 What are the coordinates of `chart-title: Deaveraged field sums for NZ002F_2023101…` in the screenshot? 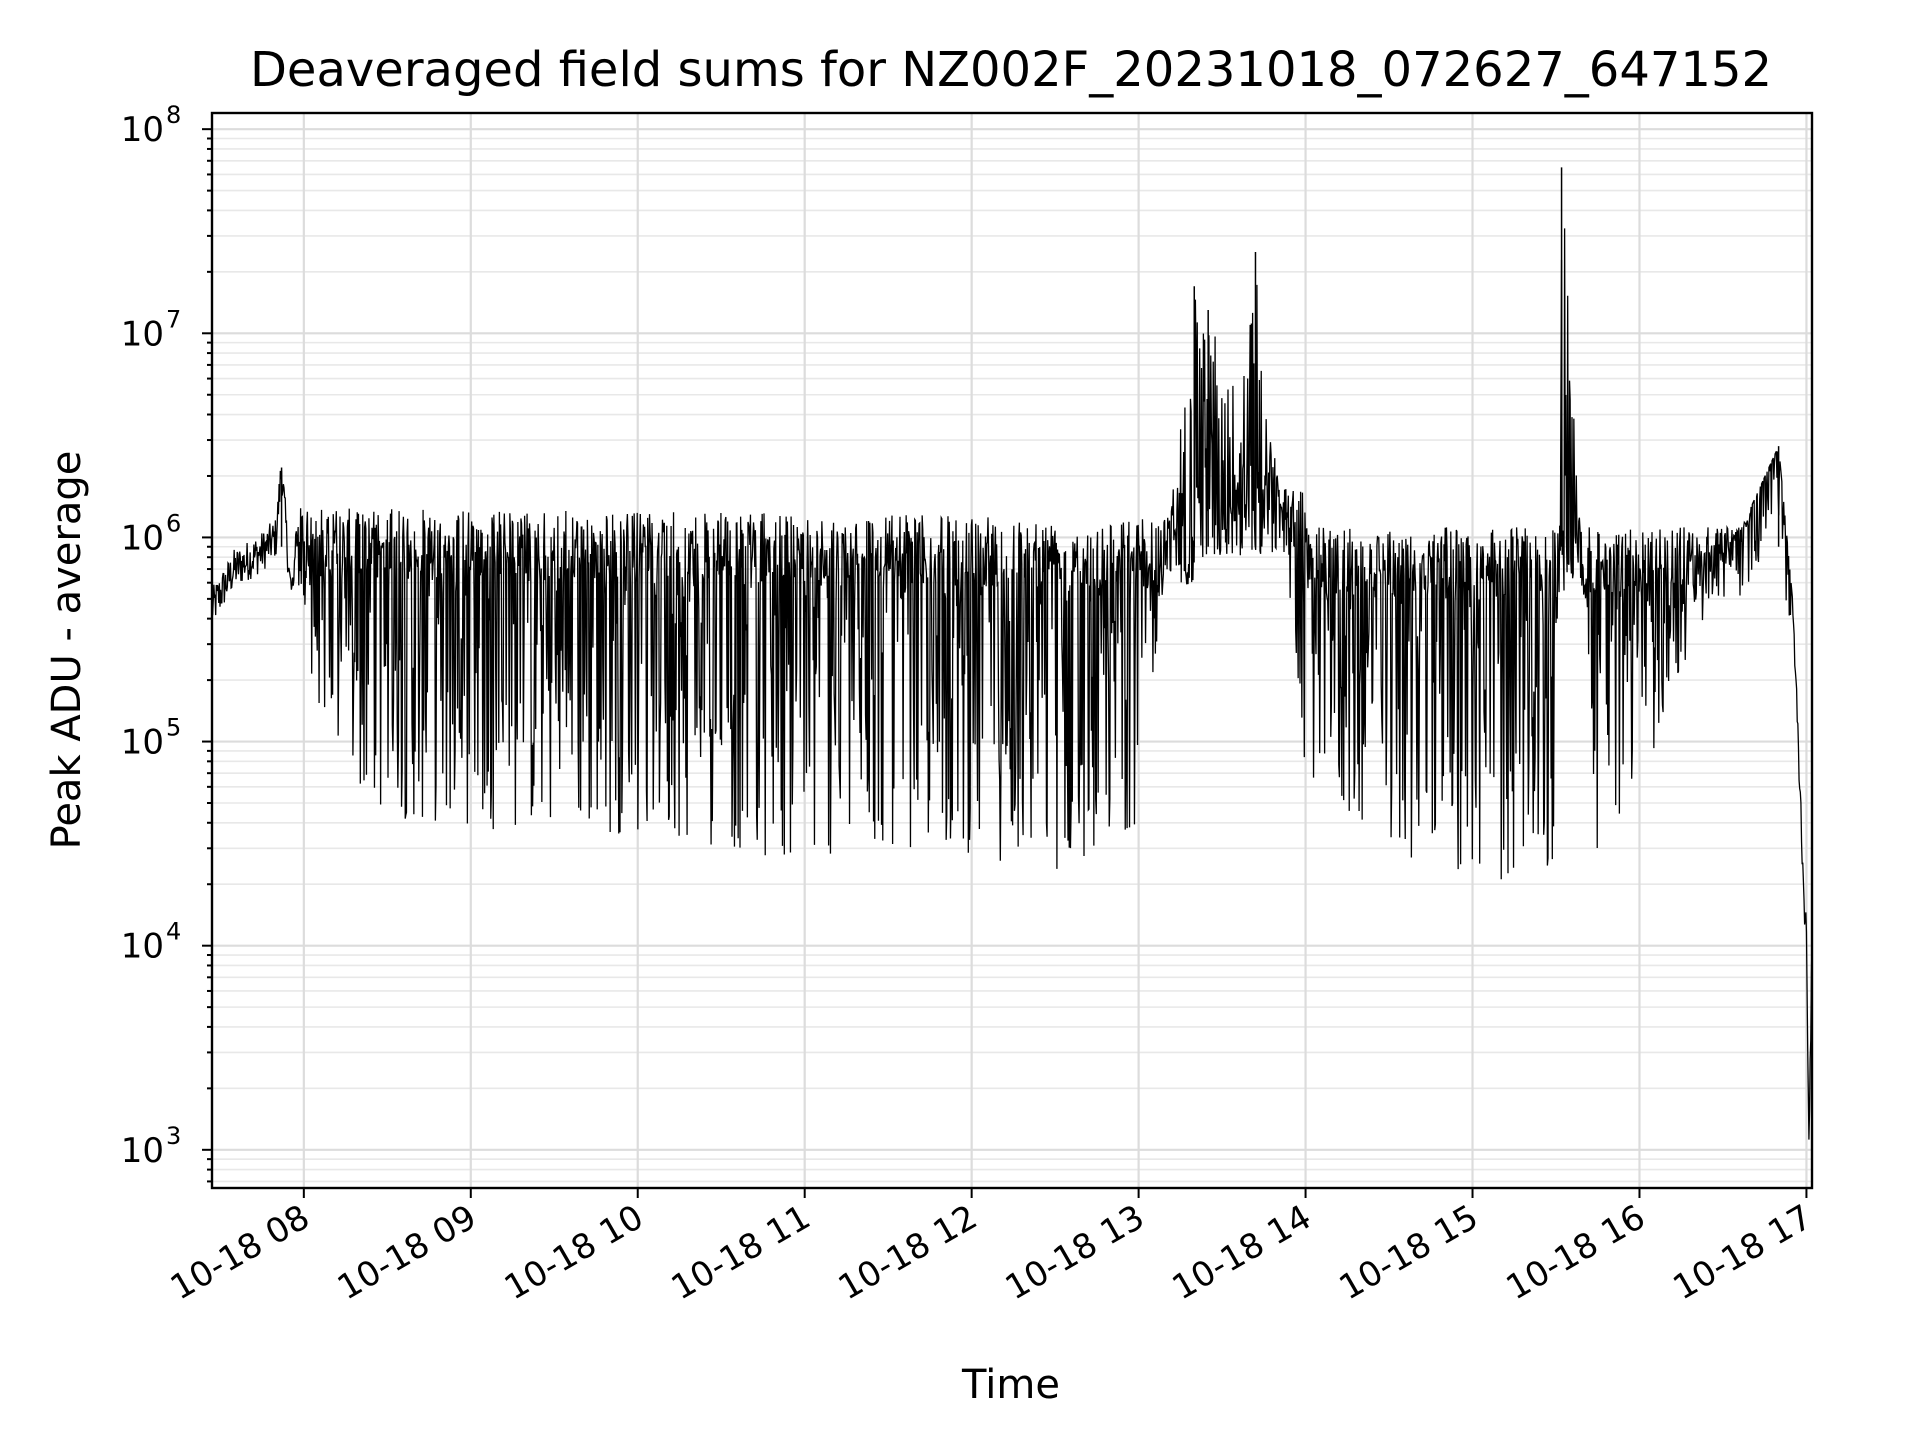 It's located at (1011, 70).